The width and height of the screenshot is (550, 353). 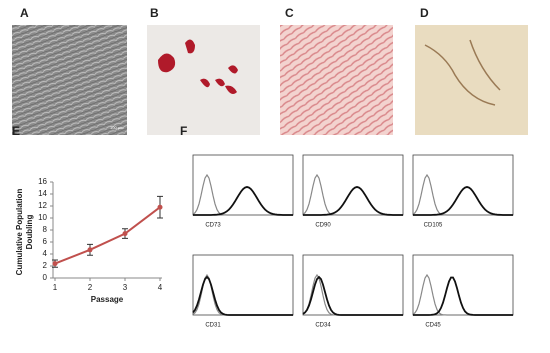 What do you see at coordinates (24, 13) in the screenshot?
I see `panel-label: A` at bounding box center [24, 13].